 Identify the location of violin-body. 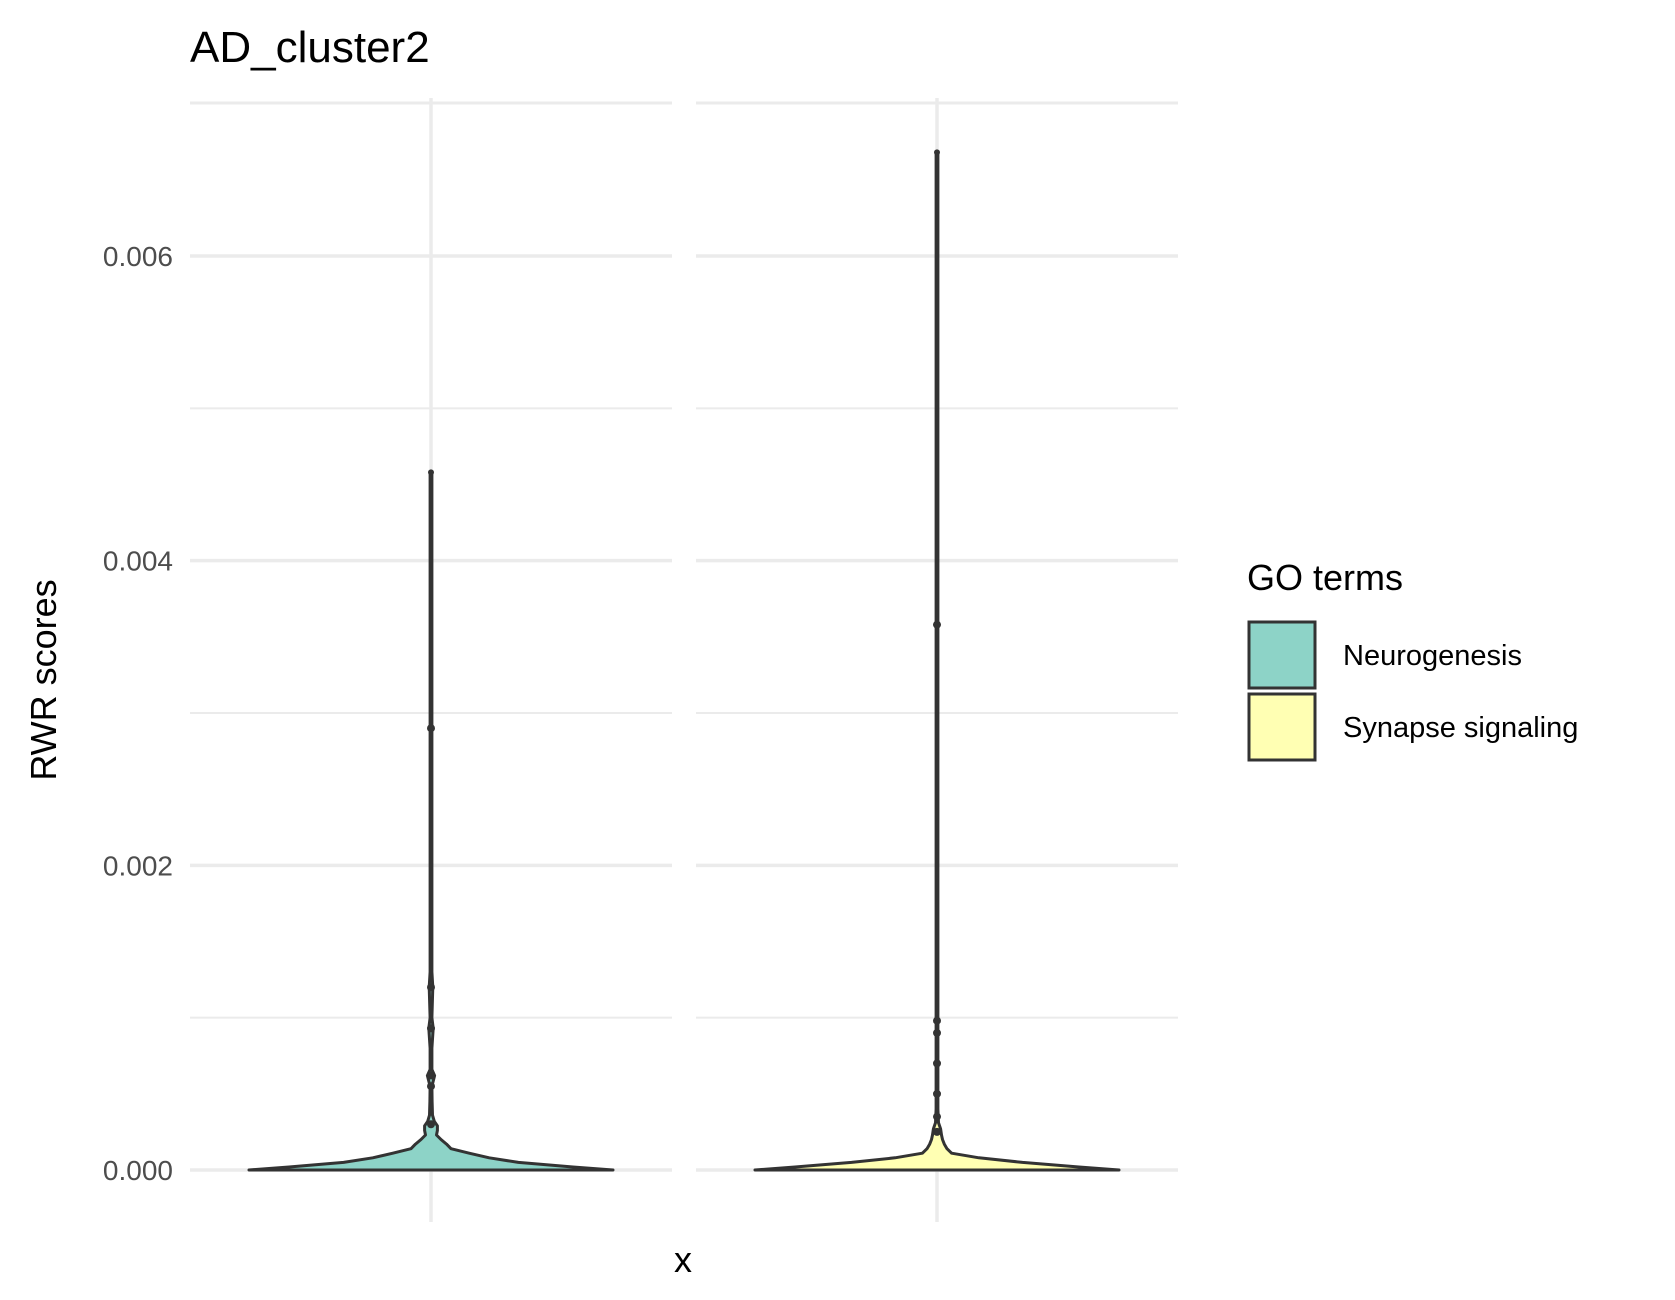
(431, 821).